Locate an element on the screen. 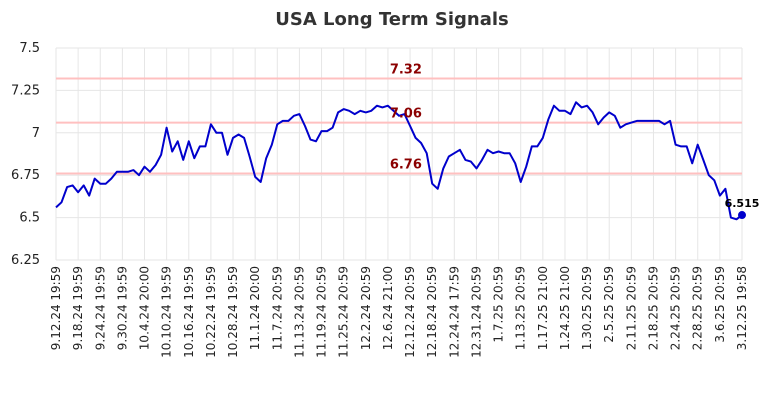  x-tick-label: 12.6.24 21:00 is located at coordinates (388, 308).